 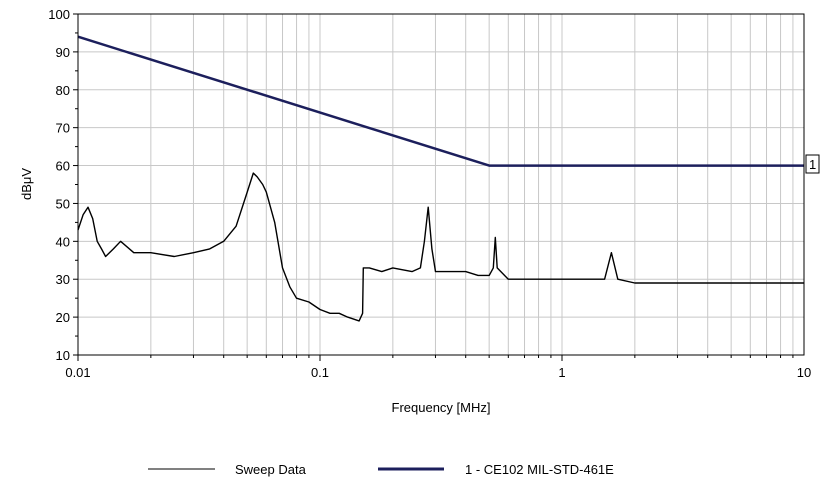 What do you see at coordinates (63, 166) in the screenshot?
I see `y-tick-label: 60` at bounding box center [63, 166].